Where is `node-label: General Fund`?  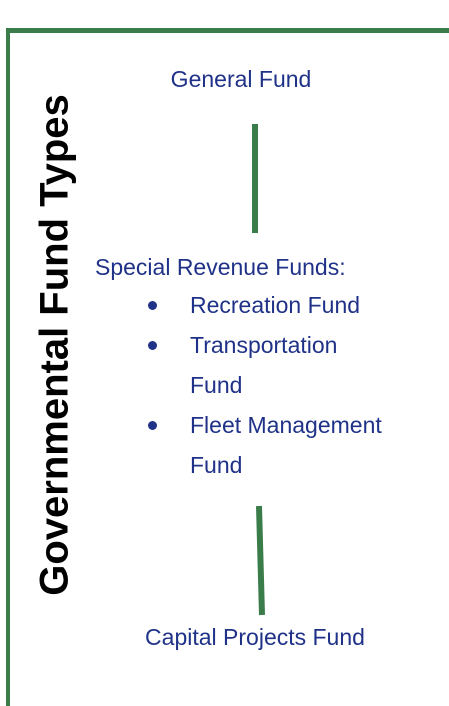
node-label: General Fund is located at coordinates (241, 79).